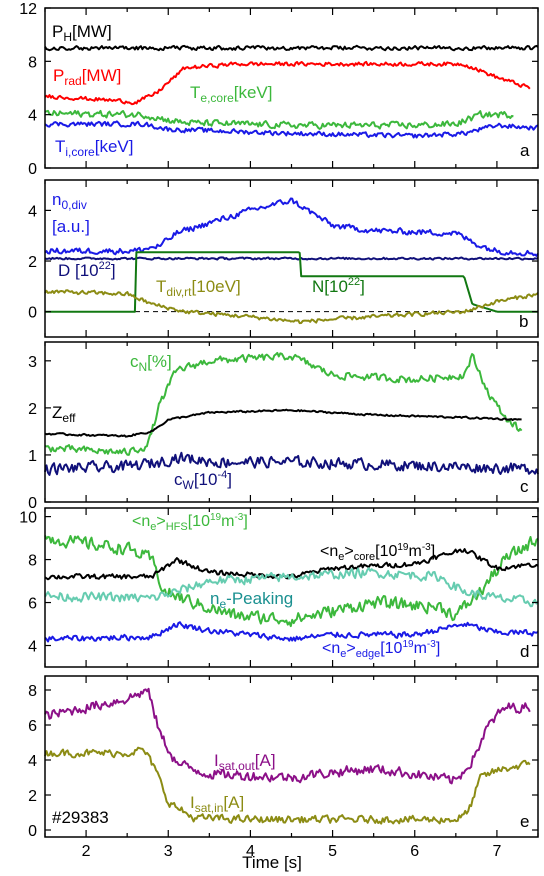  What do you see at coordinates (251, 600) in the screenshot?
I see `label-ne-peaking: ne-Peaking` at bounding box center [251, 600].